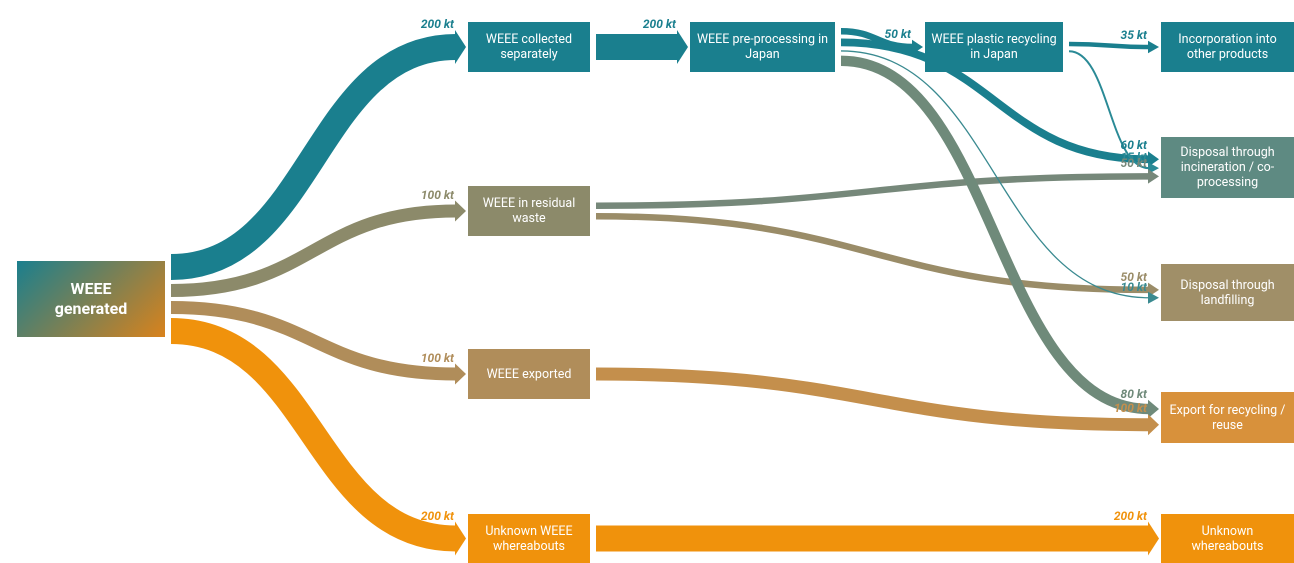  I want to click on flow-label: 60 kt, so click(1133, 145).